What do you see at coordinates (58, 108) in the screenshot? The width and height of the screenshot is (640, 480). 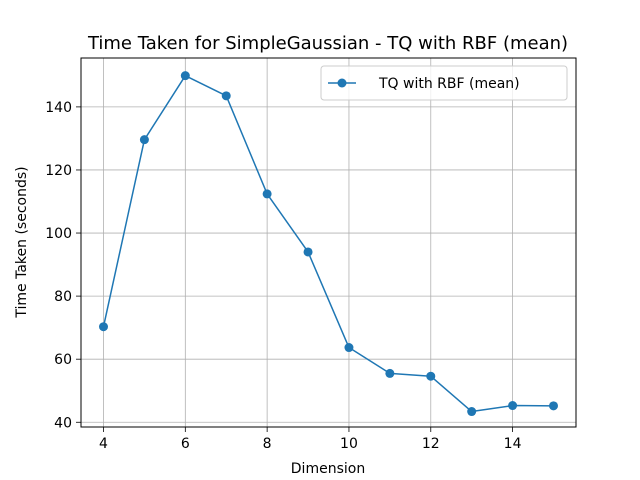 I see `y-tick-label: 140` at bounding box center [58, 108].